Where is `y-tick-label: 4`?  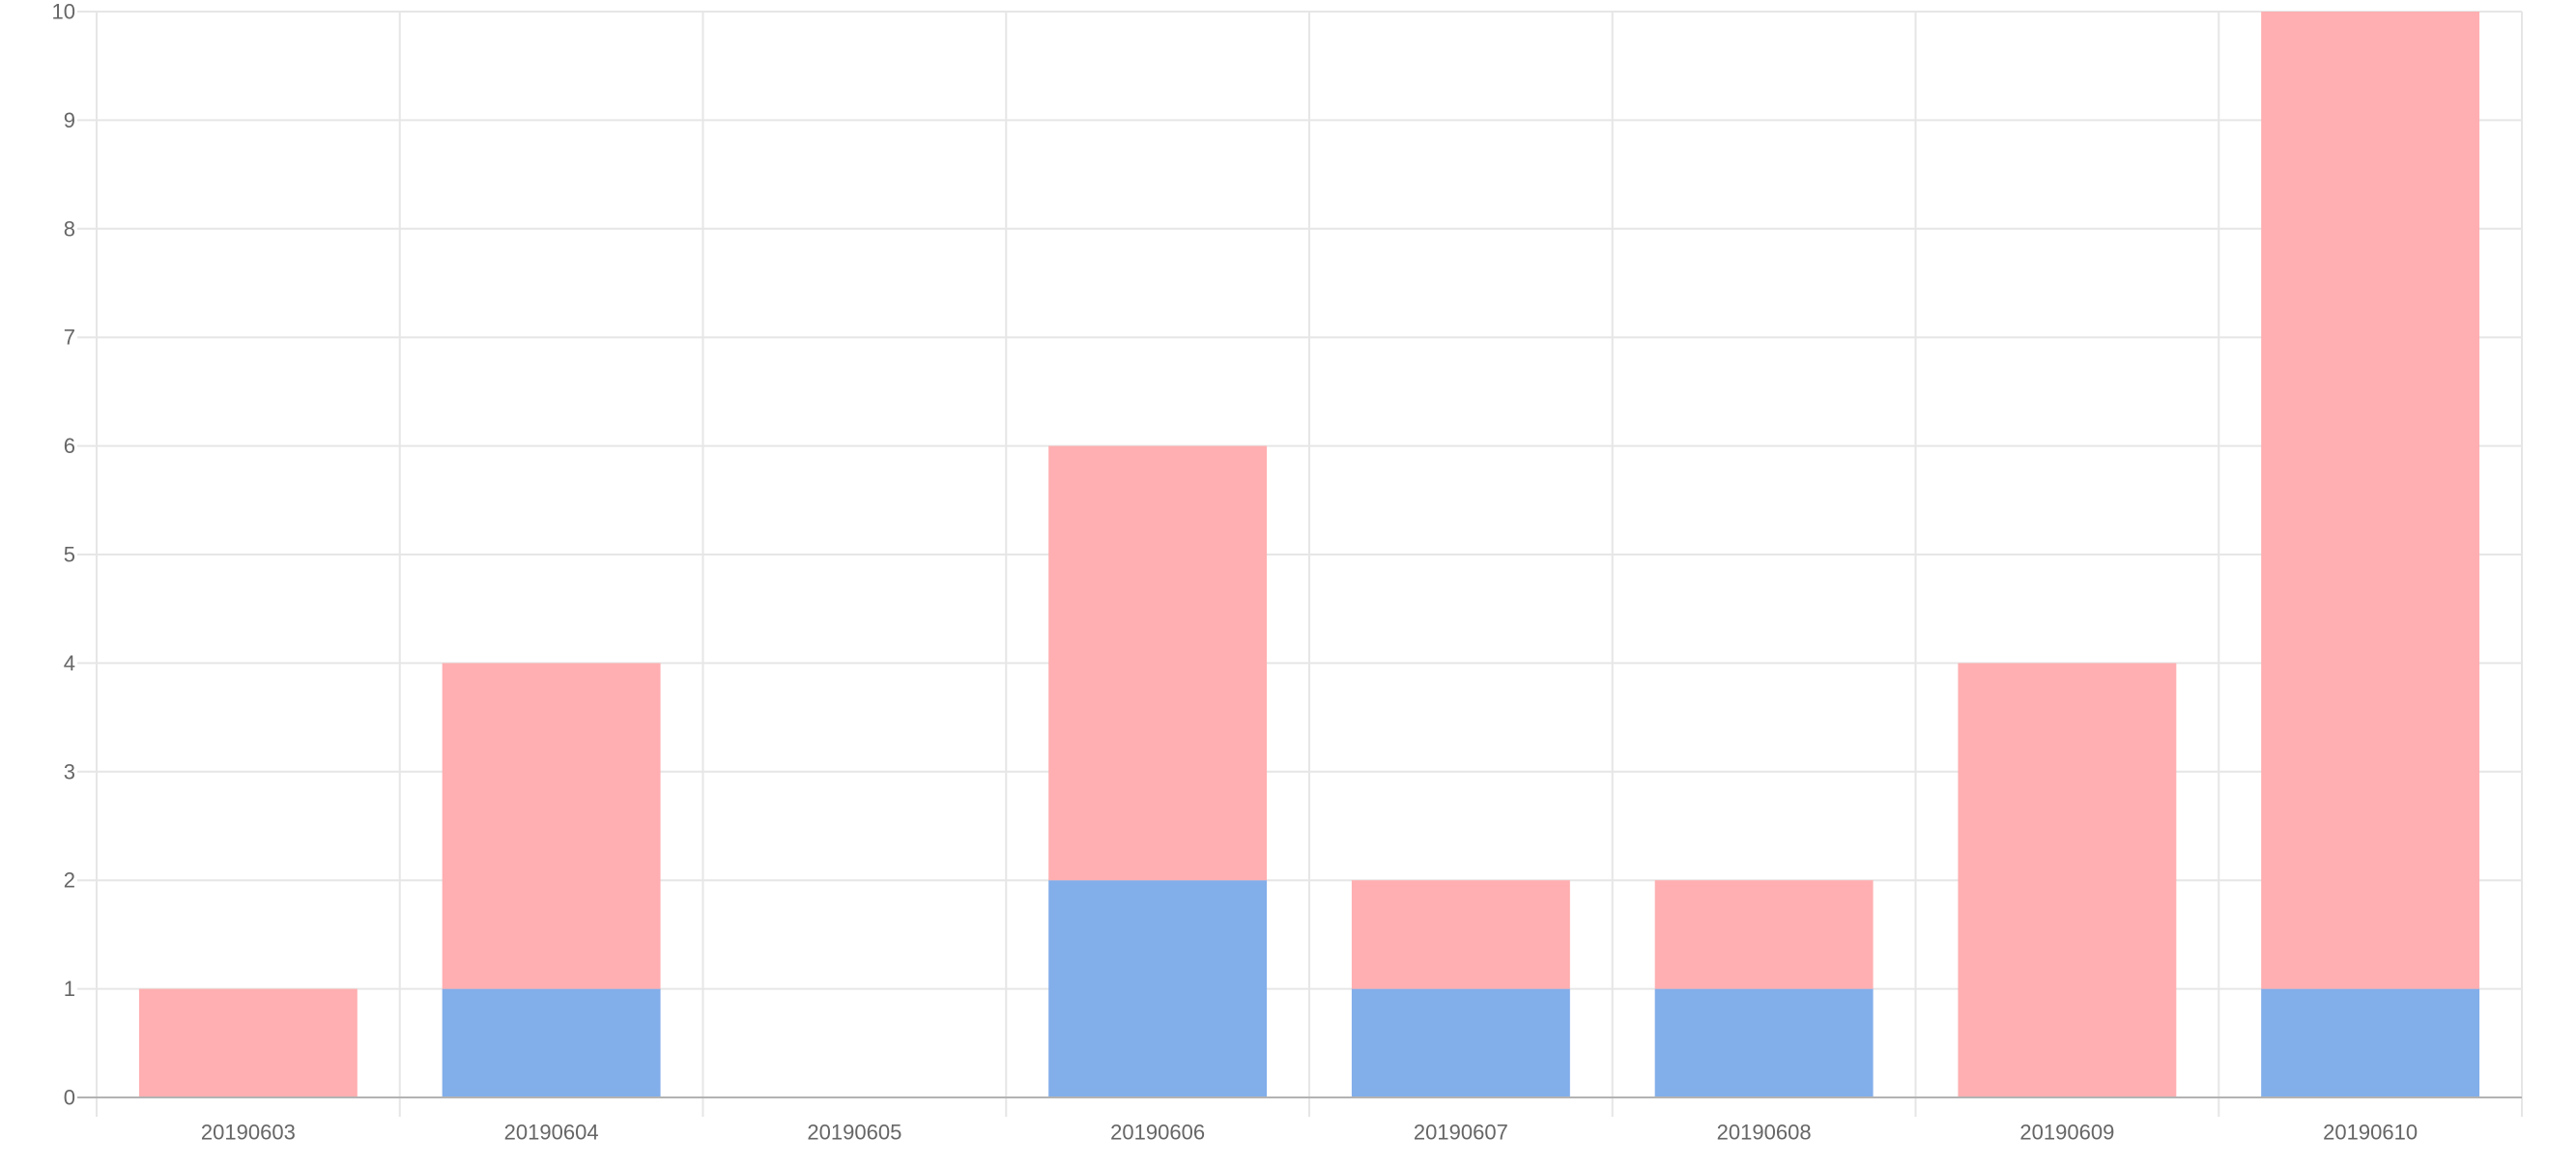 y-tick-label: 4 is located at coordinates (70, 663).